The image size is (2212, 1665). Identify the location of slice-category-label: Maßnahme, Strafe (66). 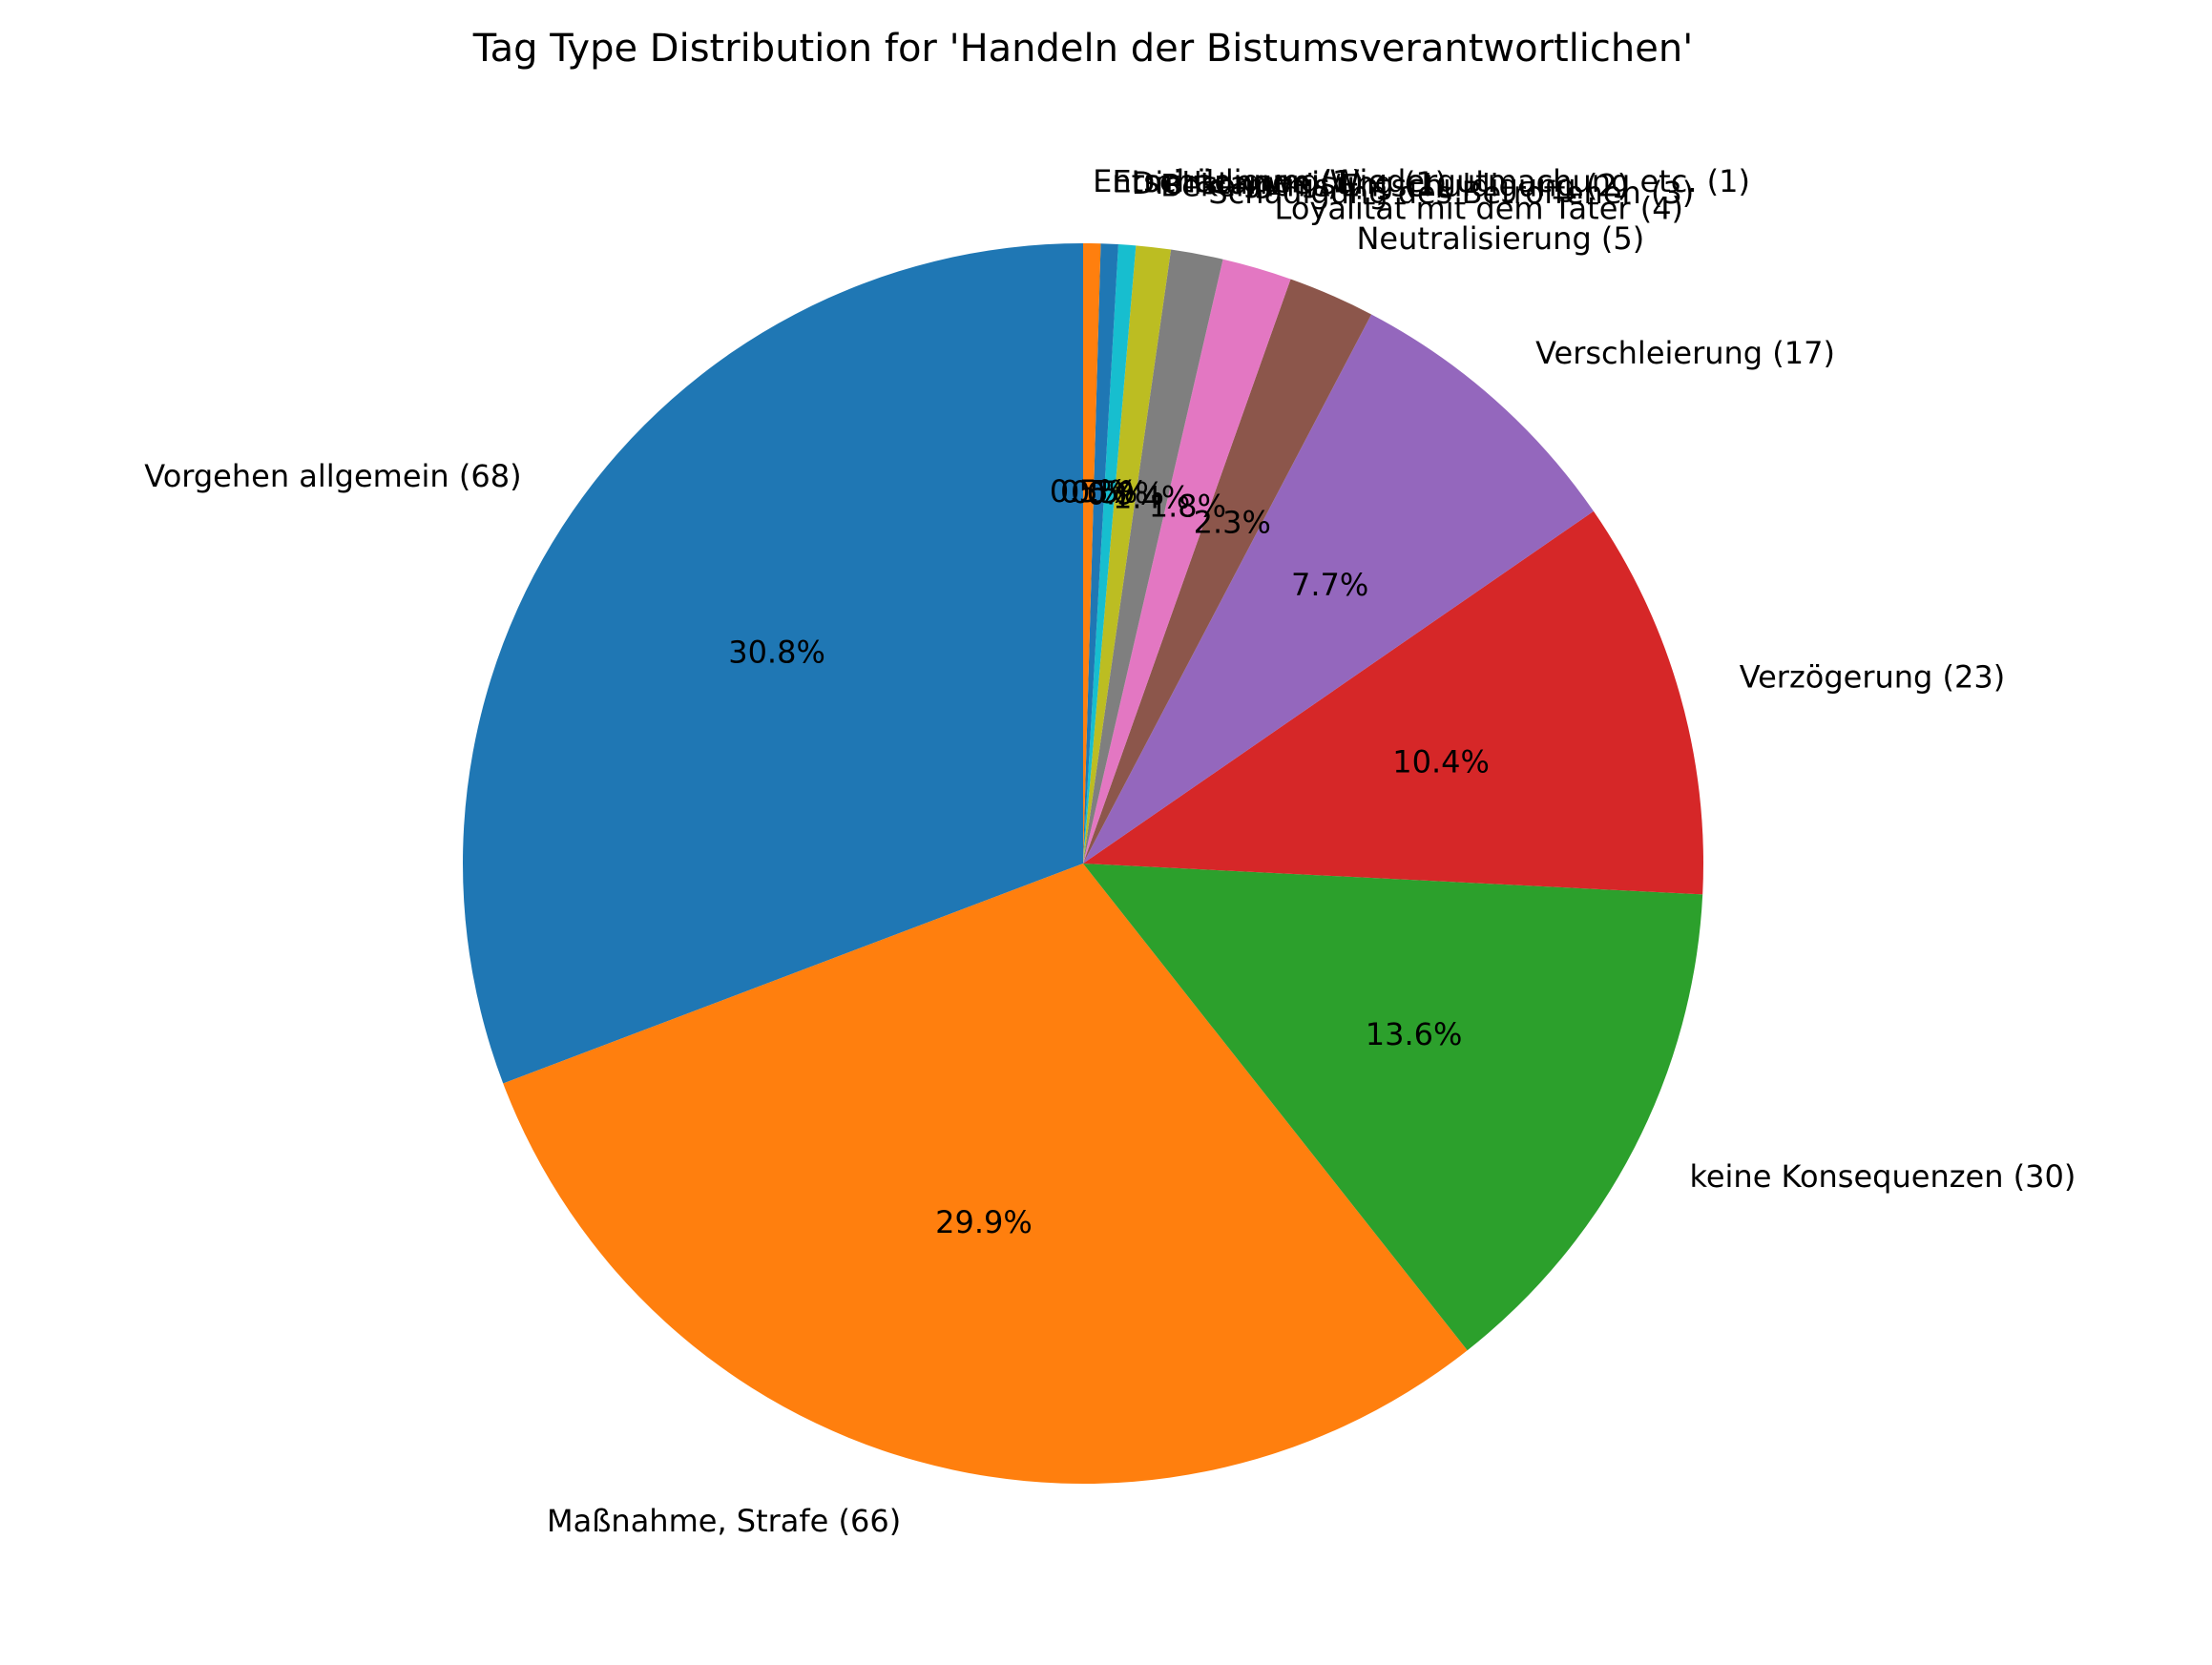
(724, 1521).